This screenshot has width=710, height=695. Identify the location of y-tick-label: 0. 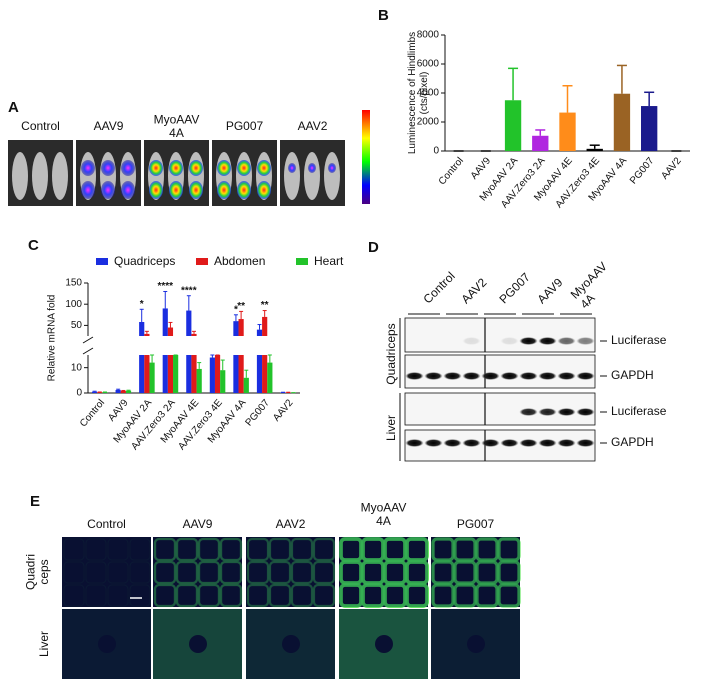
(436, 151).